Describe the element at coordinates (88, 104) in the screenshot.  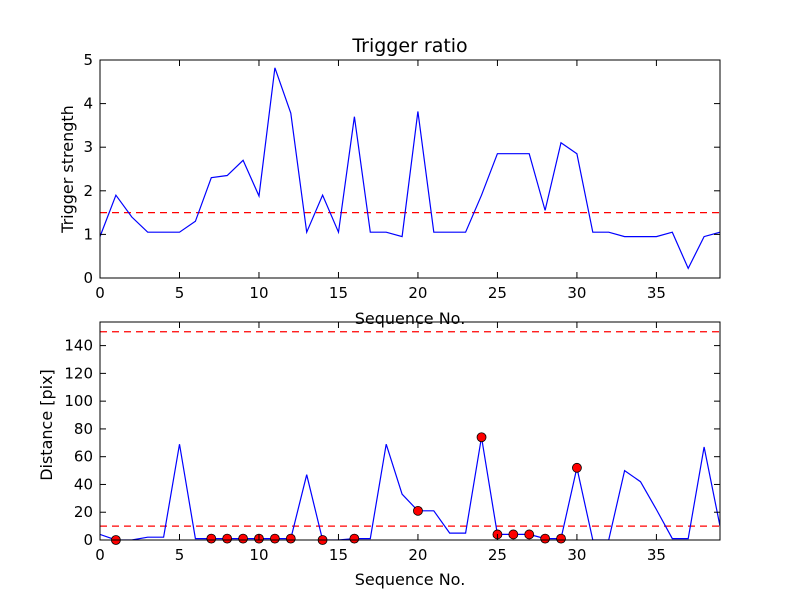
I see `y-tick-label: 4` at that location.